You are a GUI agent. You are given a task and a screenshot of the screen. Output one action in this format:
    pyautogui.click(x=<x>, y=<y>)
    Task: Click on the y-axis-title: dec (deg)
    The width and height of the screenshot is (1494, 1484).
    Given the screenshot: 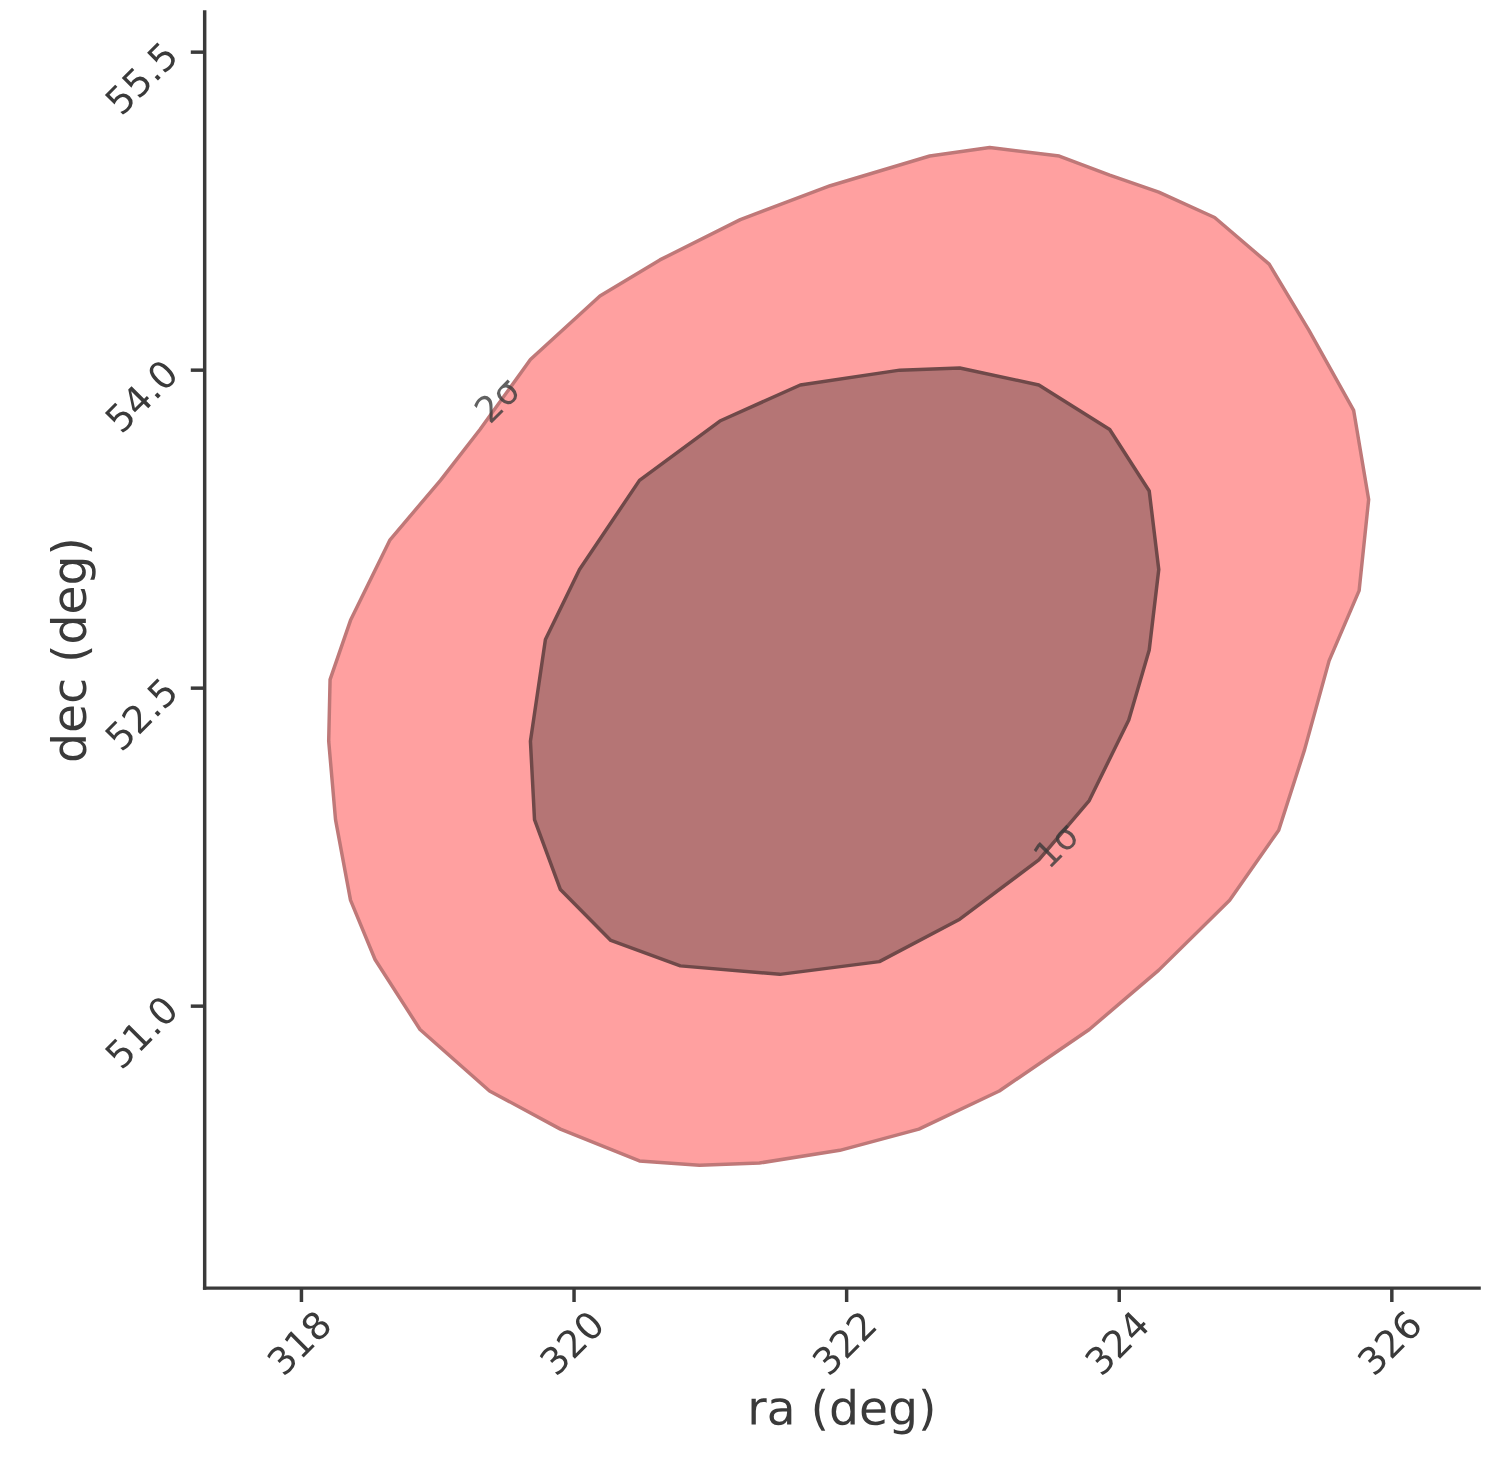 What is the action you would take?
    pyautogui.click(x=72, y=651)
    